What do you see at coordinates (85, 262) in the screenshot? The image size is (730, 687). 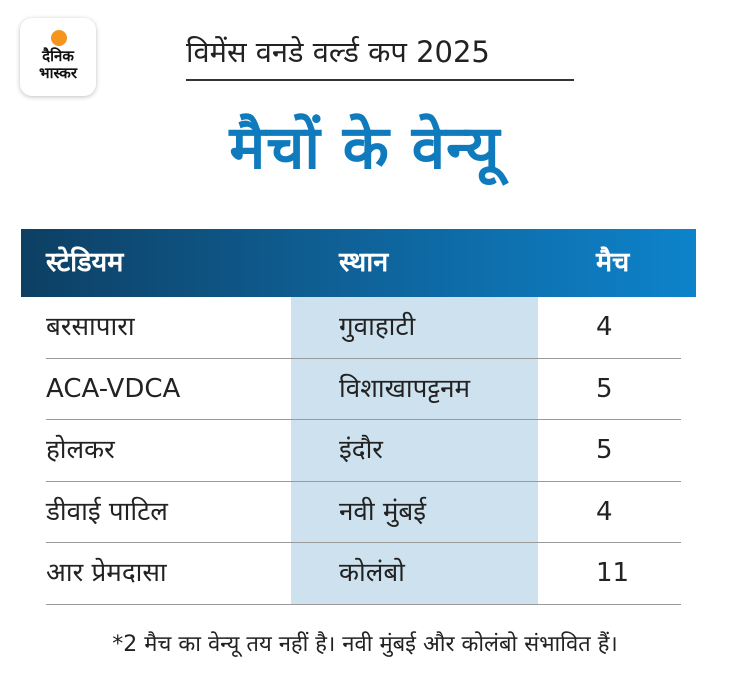 I see `header-stadium: स्टेडियम` at bounding box center [85, 262].